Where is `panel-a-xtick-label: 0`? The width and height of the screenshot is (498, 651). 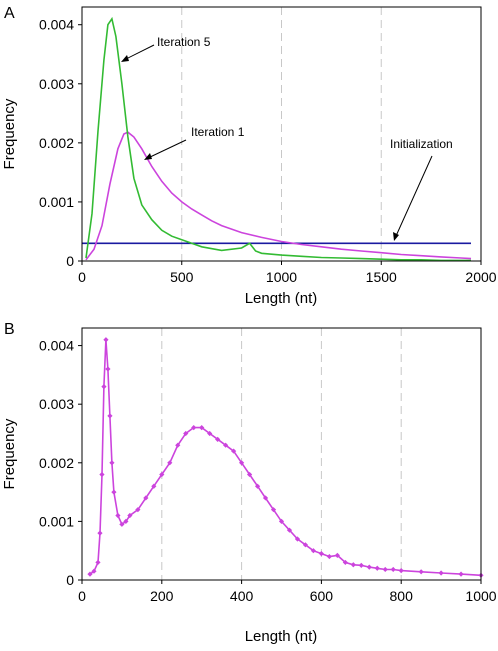
panel-a-xtick-label: 0 is located at coordinates (82, 277).